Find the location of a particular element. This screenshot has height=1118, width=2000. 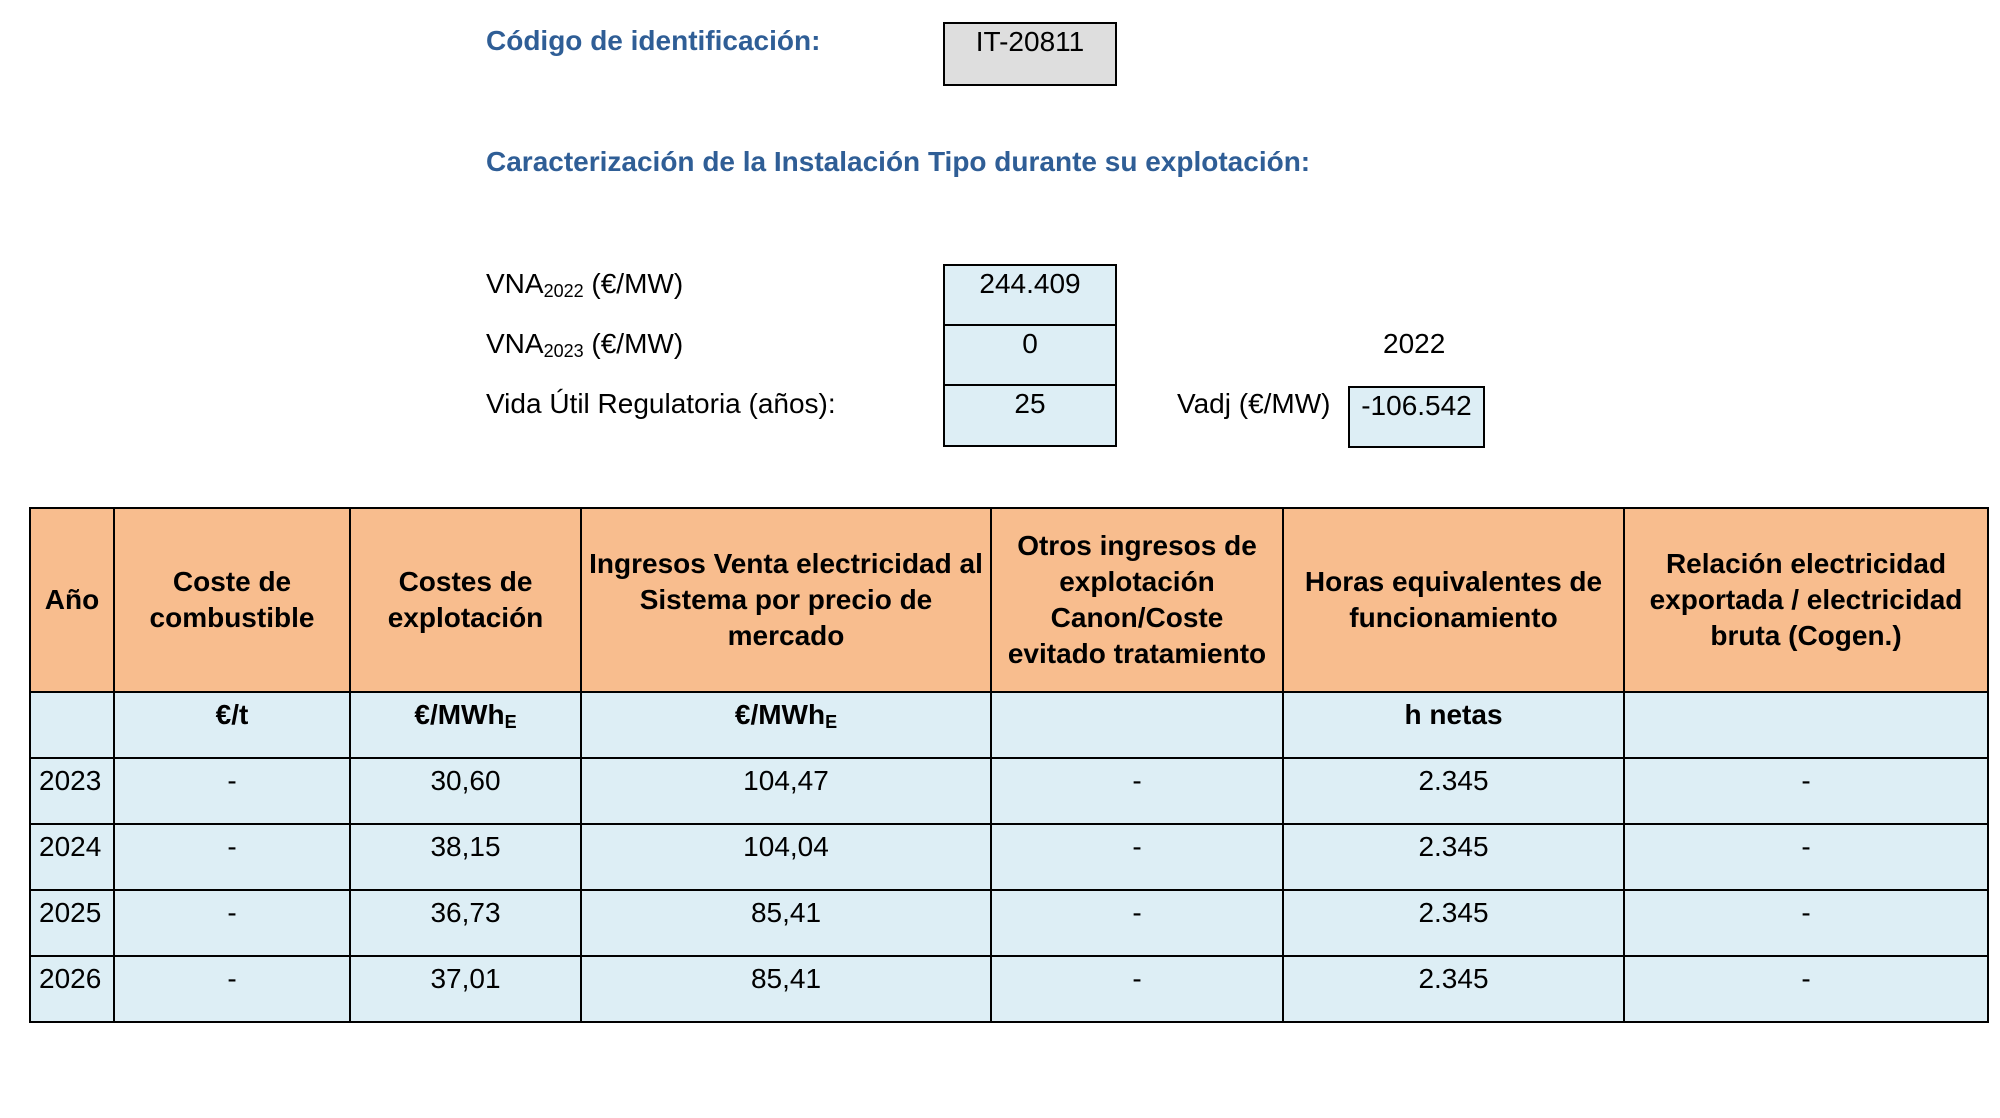

vida-util-value-box: 25 is located at coordinates (1030, 415).